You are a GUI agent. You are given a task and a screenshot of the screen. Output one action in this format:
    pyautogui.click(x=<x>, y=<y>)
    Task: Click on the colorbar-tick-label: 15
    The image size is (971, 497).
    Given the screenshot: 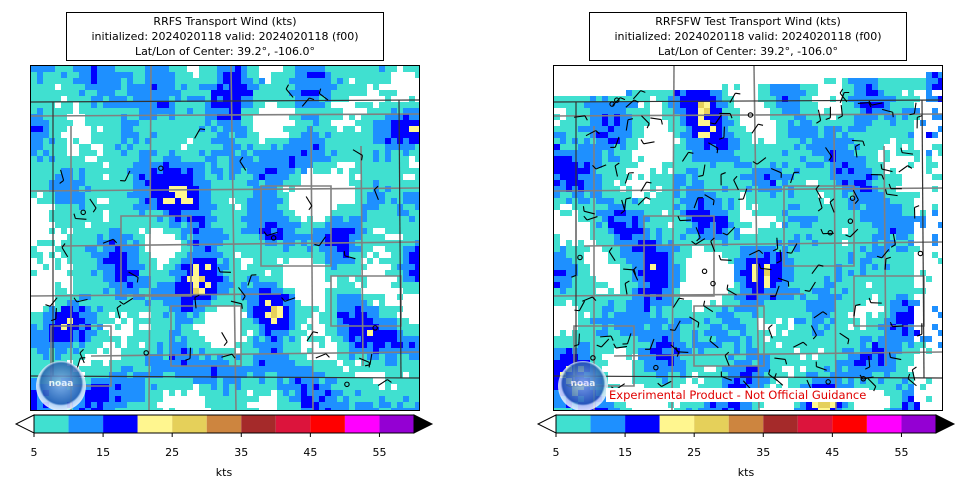 What is the action you would take?
    pyautogui.click(x=103, y=452)
    